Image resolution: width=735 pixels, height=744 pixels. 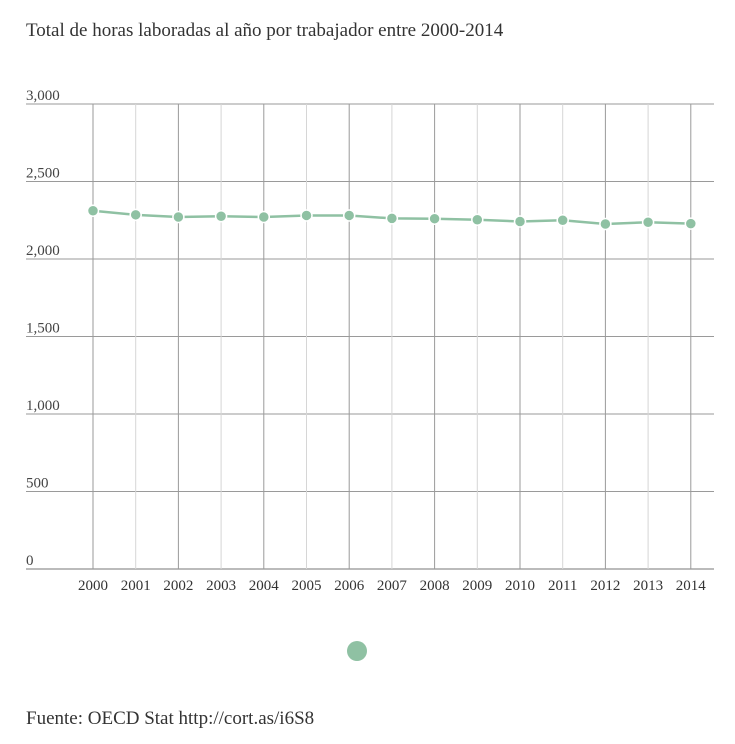 What do you see at coordinates (562, 220) in the screenshot?
I see `data-point-2011` at bounding box center [562, 220].